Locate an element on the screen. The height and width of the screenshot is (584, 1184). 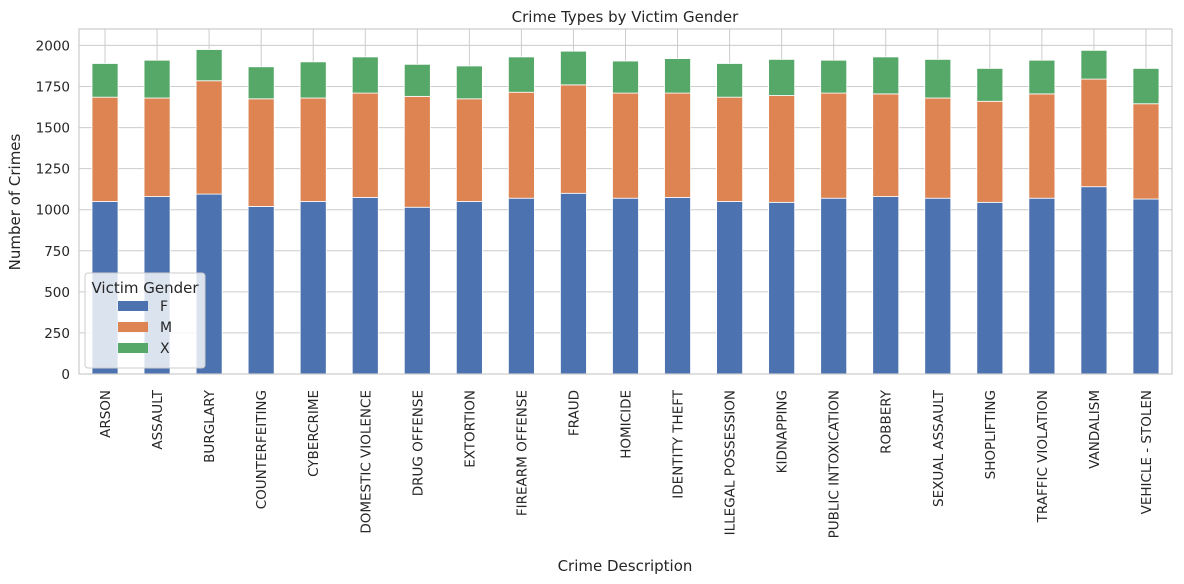
y-tick-label: 750 is located at coordinates (57, 252).